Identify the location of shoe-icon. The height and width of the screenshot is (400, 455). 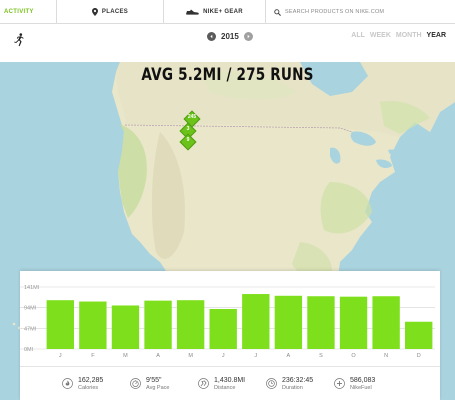
(192, 12).